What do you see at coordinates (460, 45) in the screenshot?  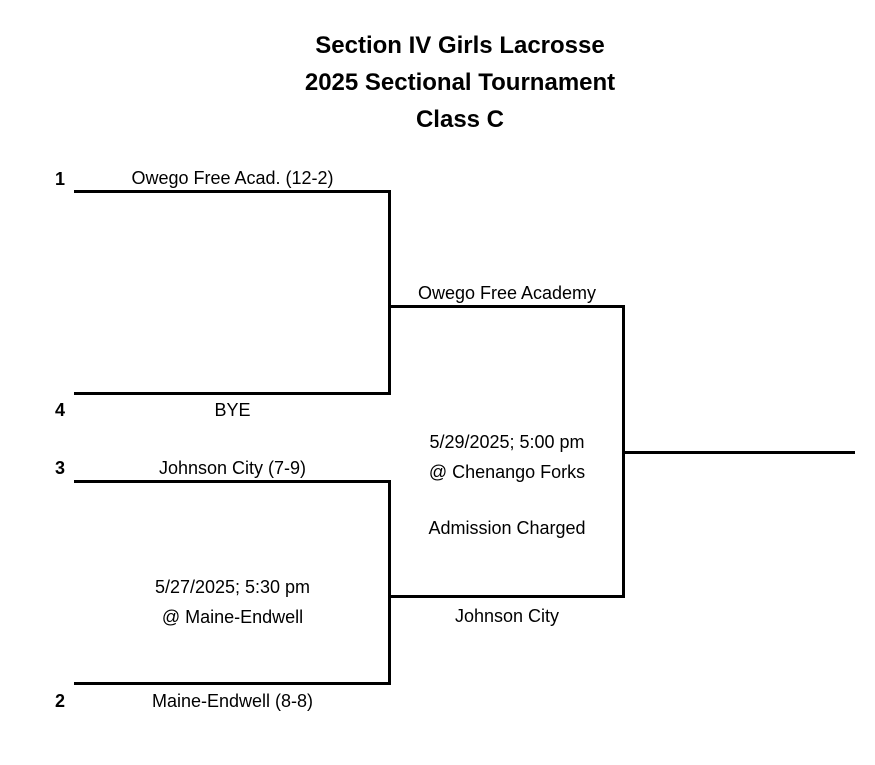 I see `title-line-1: Section IV Girls Lacrosse` at bounding box center [460, 45].